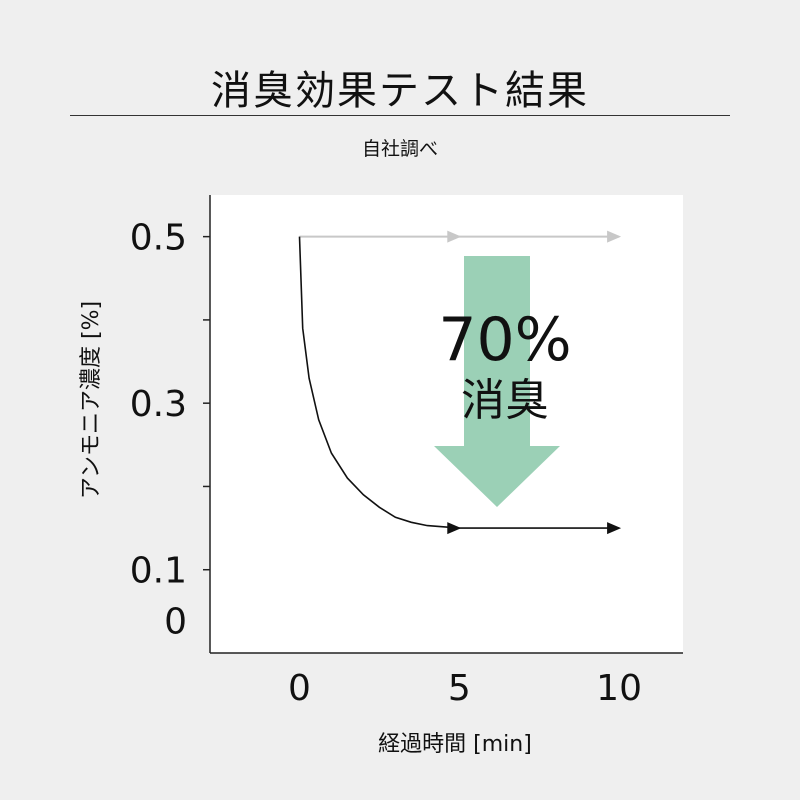 This screenshot has width=800, height=800. What do you see at coordinates (175, 621) in the screenshot?
I see `y-zero-label: 0` at bounding box center [175, 621].